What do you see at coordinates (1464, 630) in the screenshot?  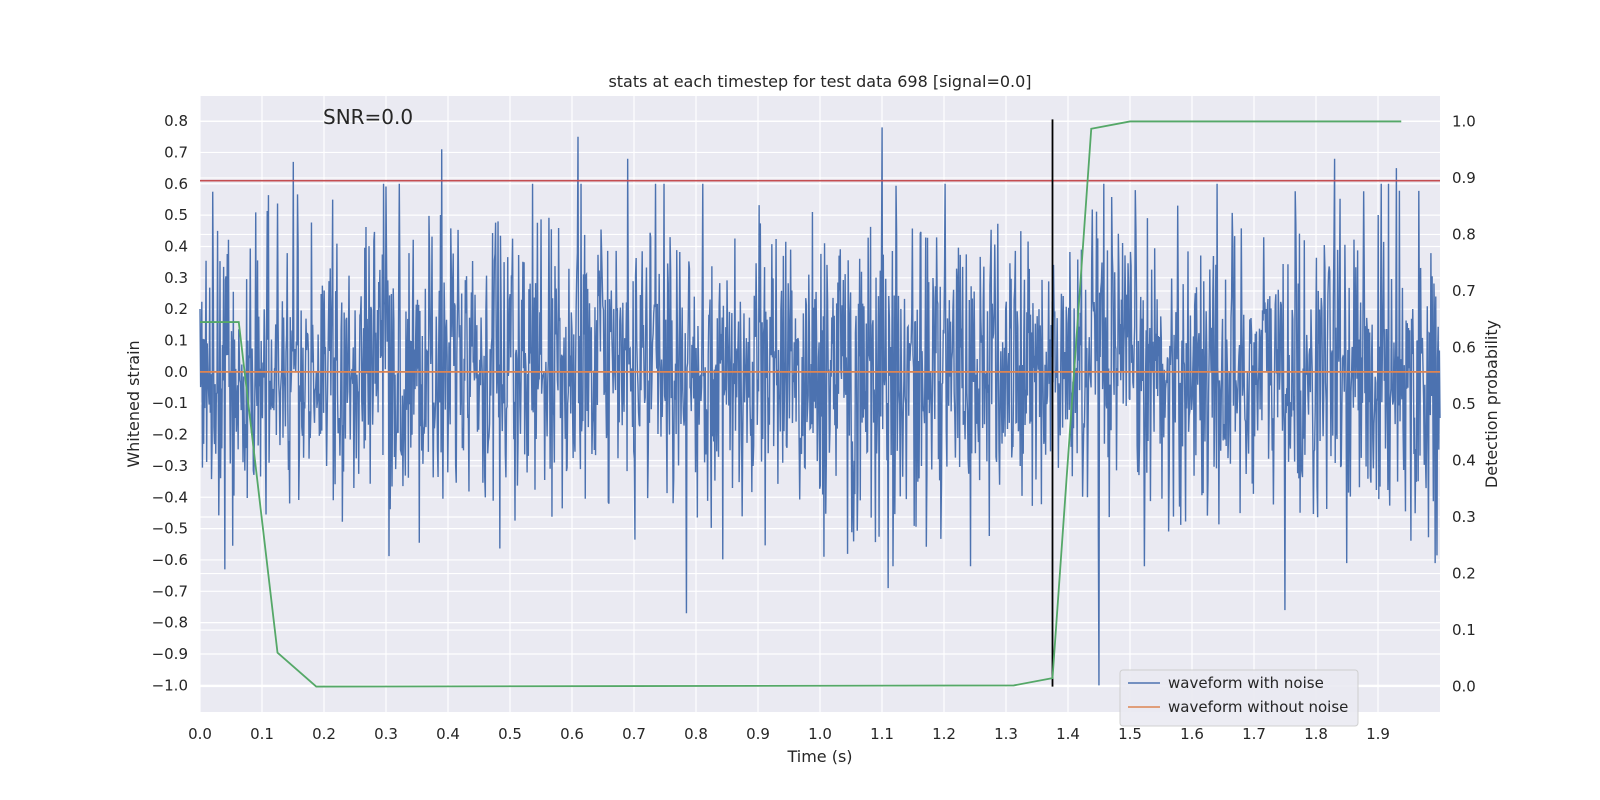 I see `y2-tick-label: 0.1` at bounding box center [1464, 630].